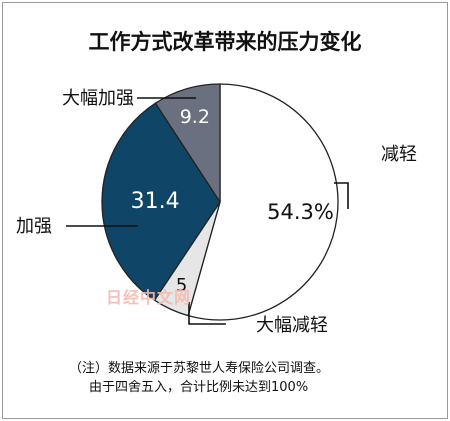 The width and height of the screenshot is (450, 421). What do you see at coordinates (181, 285) in the screenshot?
I see `value-label-greatly-reduced: 5` at bounding box center [181, 285].